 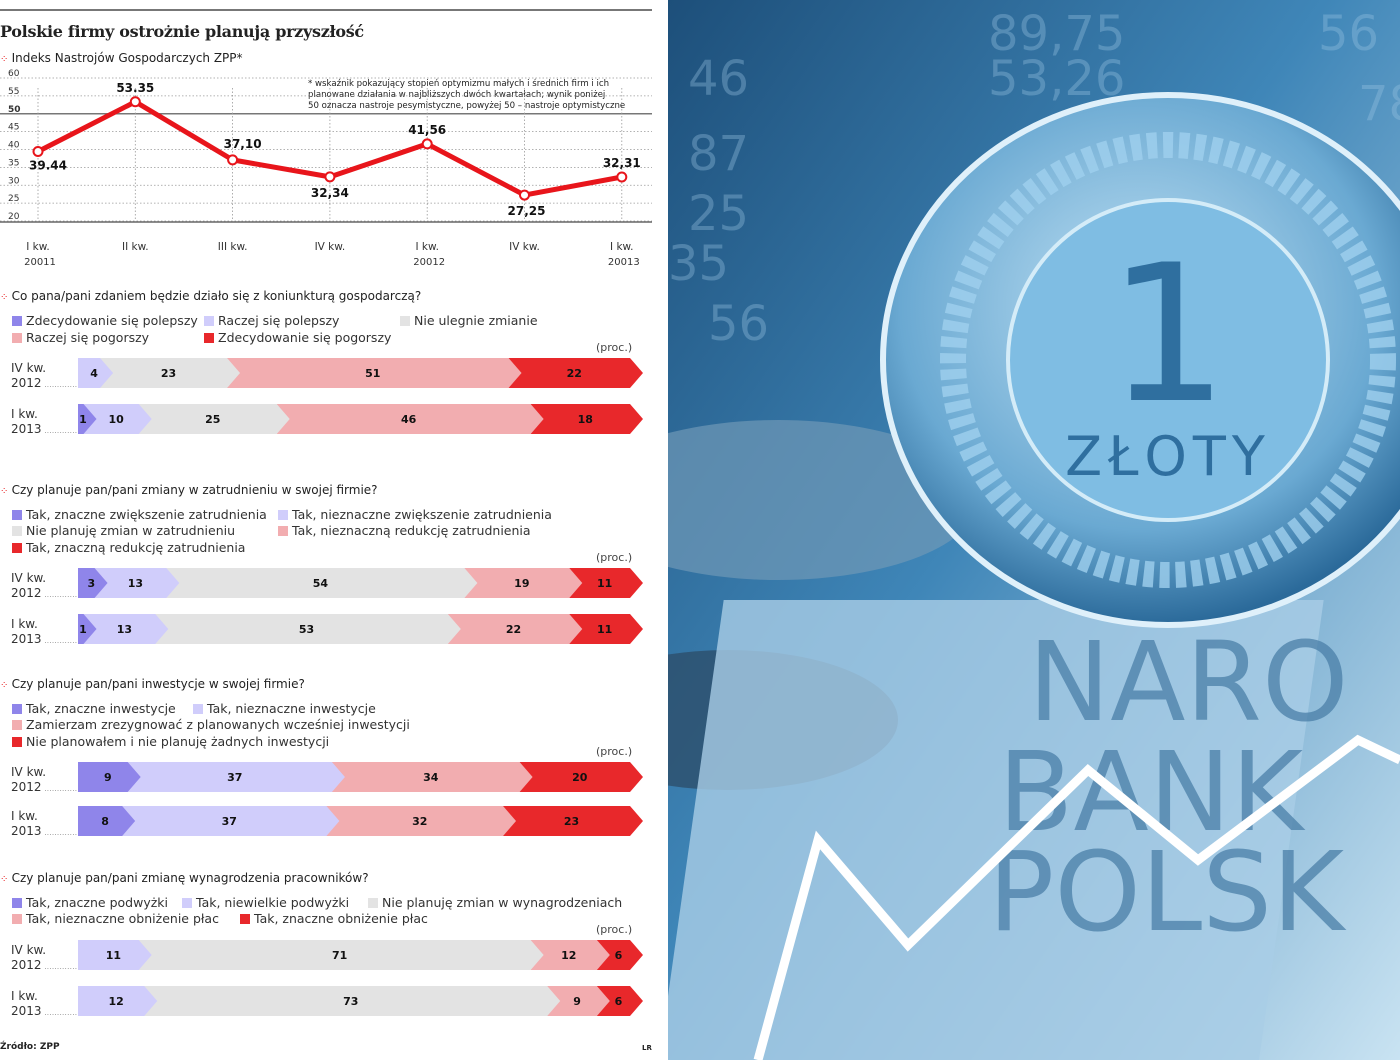 I want to click on background-number: 56, so click(x=738, y=324).